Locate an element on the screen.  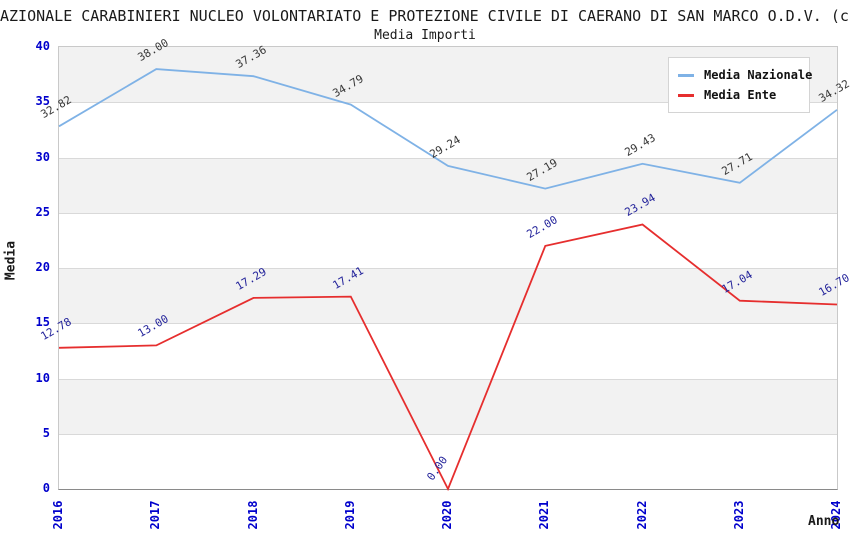
legend: Media Nazionale Media Ente is located at coordinates (740, 85).